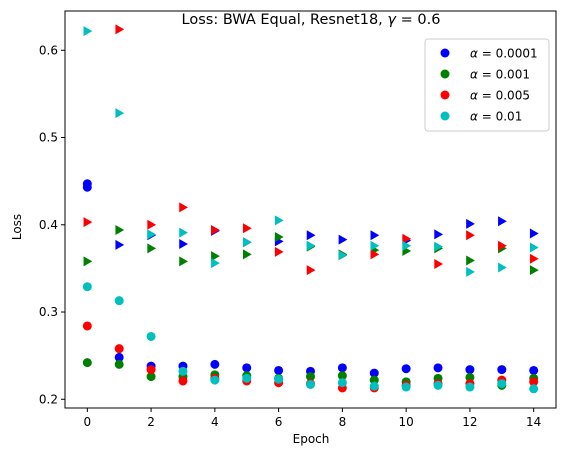 The width and height of the screenshot is (567, 457). What do you see at coordinates (48, 399) in the screenshot?
I see `y-tick-label: 0.2` at bounding box center [48, 399].